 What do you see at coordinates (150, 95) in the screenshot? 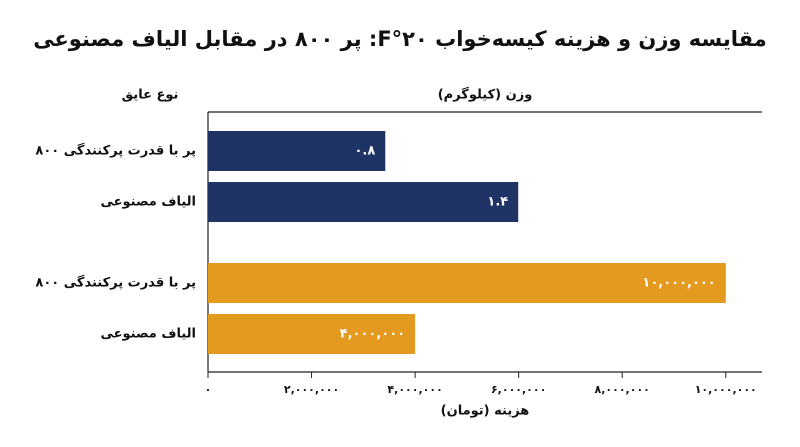
I see `y-axis-label: نوع عایق` at bounding box center [150, 95].